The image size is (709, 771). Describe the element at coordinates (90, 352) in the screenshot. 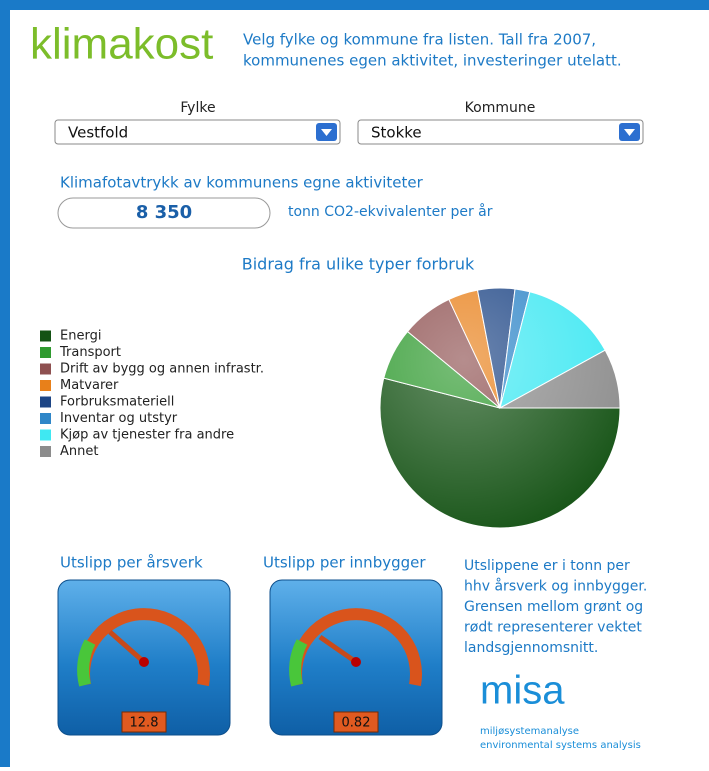

I see `legend-label: Transport` at that location.